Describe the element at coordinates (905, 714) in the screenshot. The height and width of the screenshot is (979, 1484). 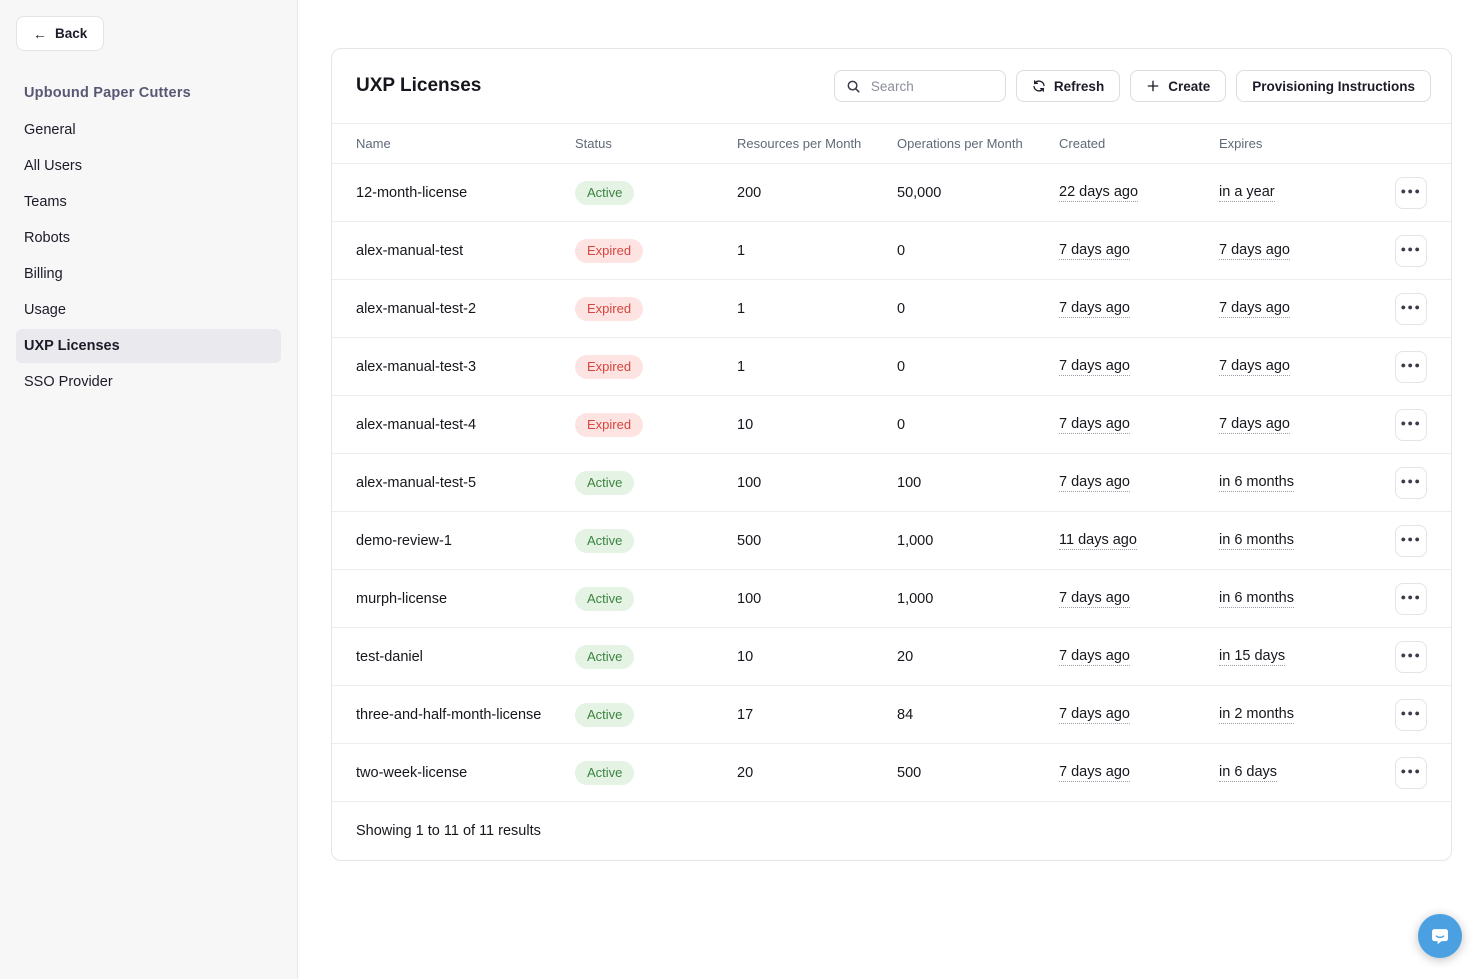
I see `cell-operations: 84` at that location.